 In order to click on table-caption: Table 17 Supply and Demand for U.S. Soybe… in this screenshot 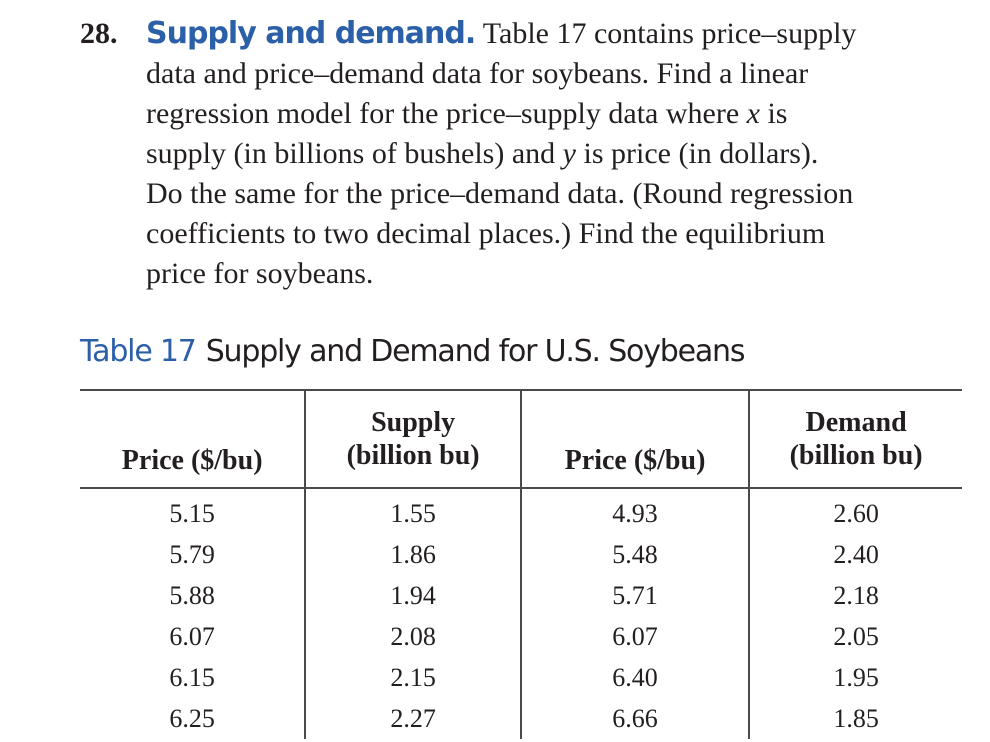, I will do `click(413, 351)`.